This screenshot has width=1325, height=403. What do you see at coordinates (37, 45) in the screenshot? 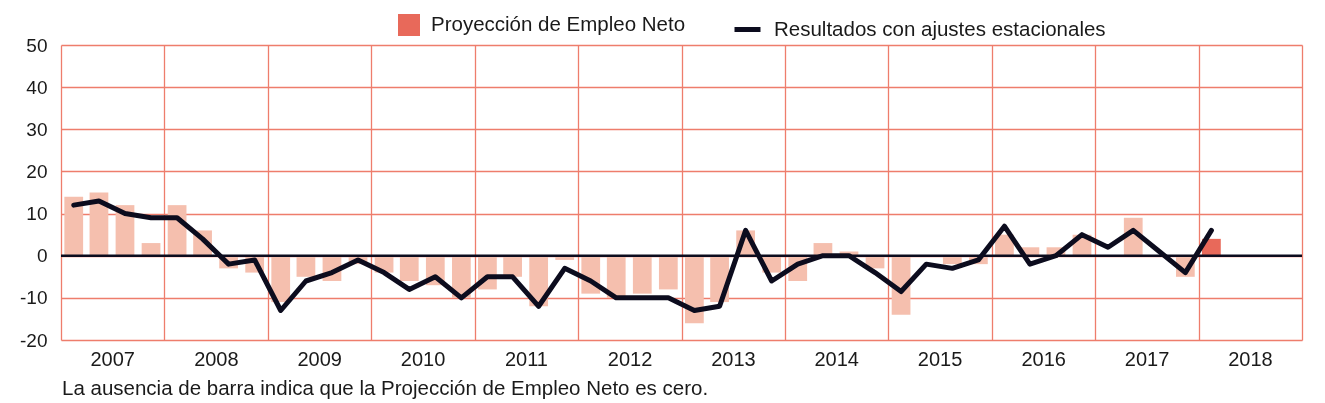
I see `y-tick-label: 50` at bounding box center [37, 45].